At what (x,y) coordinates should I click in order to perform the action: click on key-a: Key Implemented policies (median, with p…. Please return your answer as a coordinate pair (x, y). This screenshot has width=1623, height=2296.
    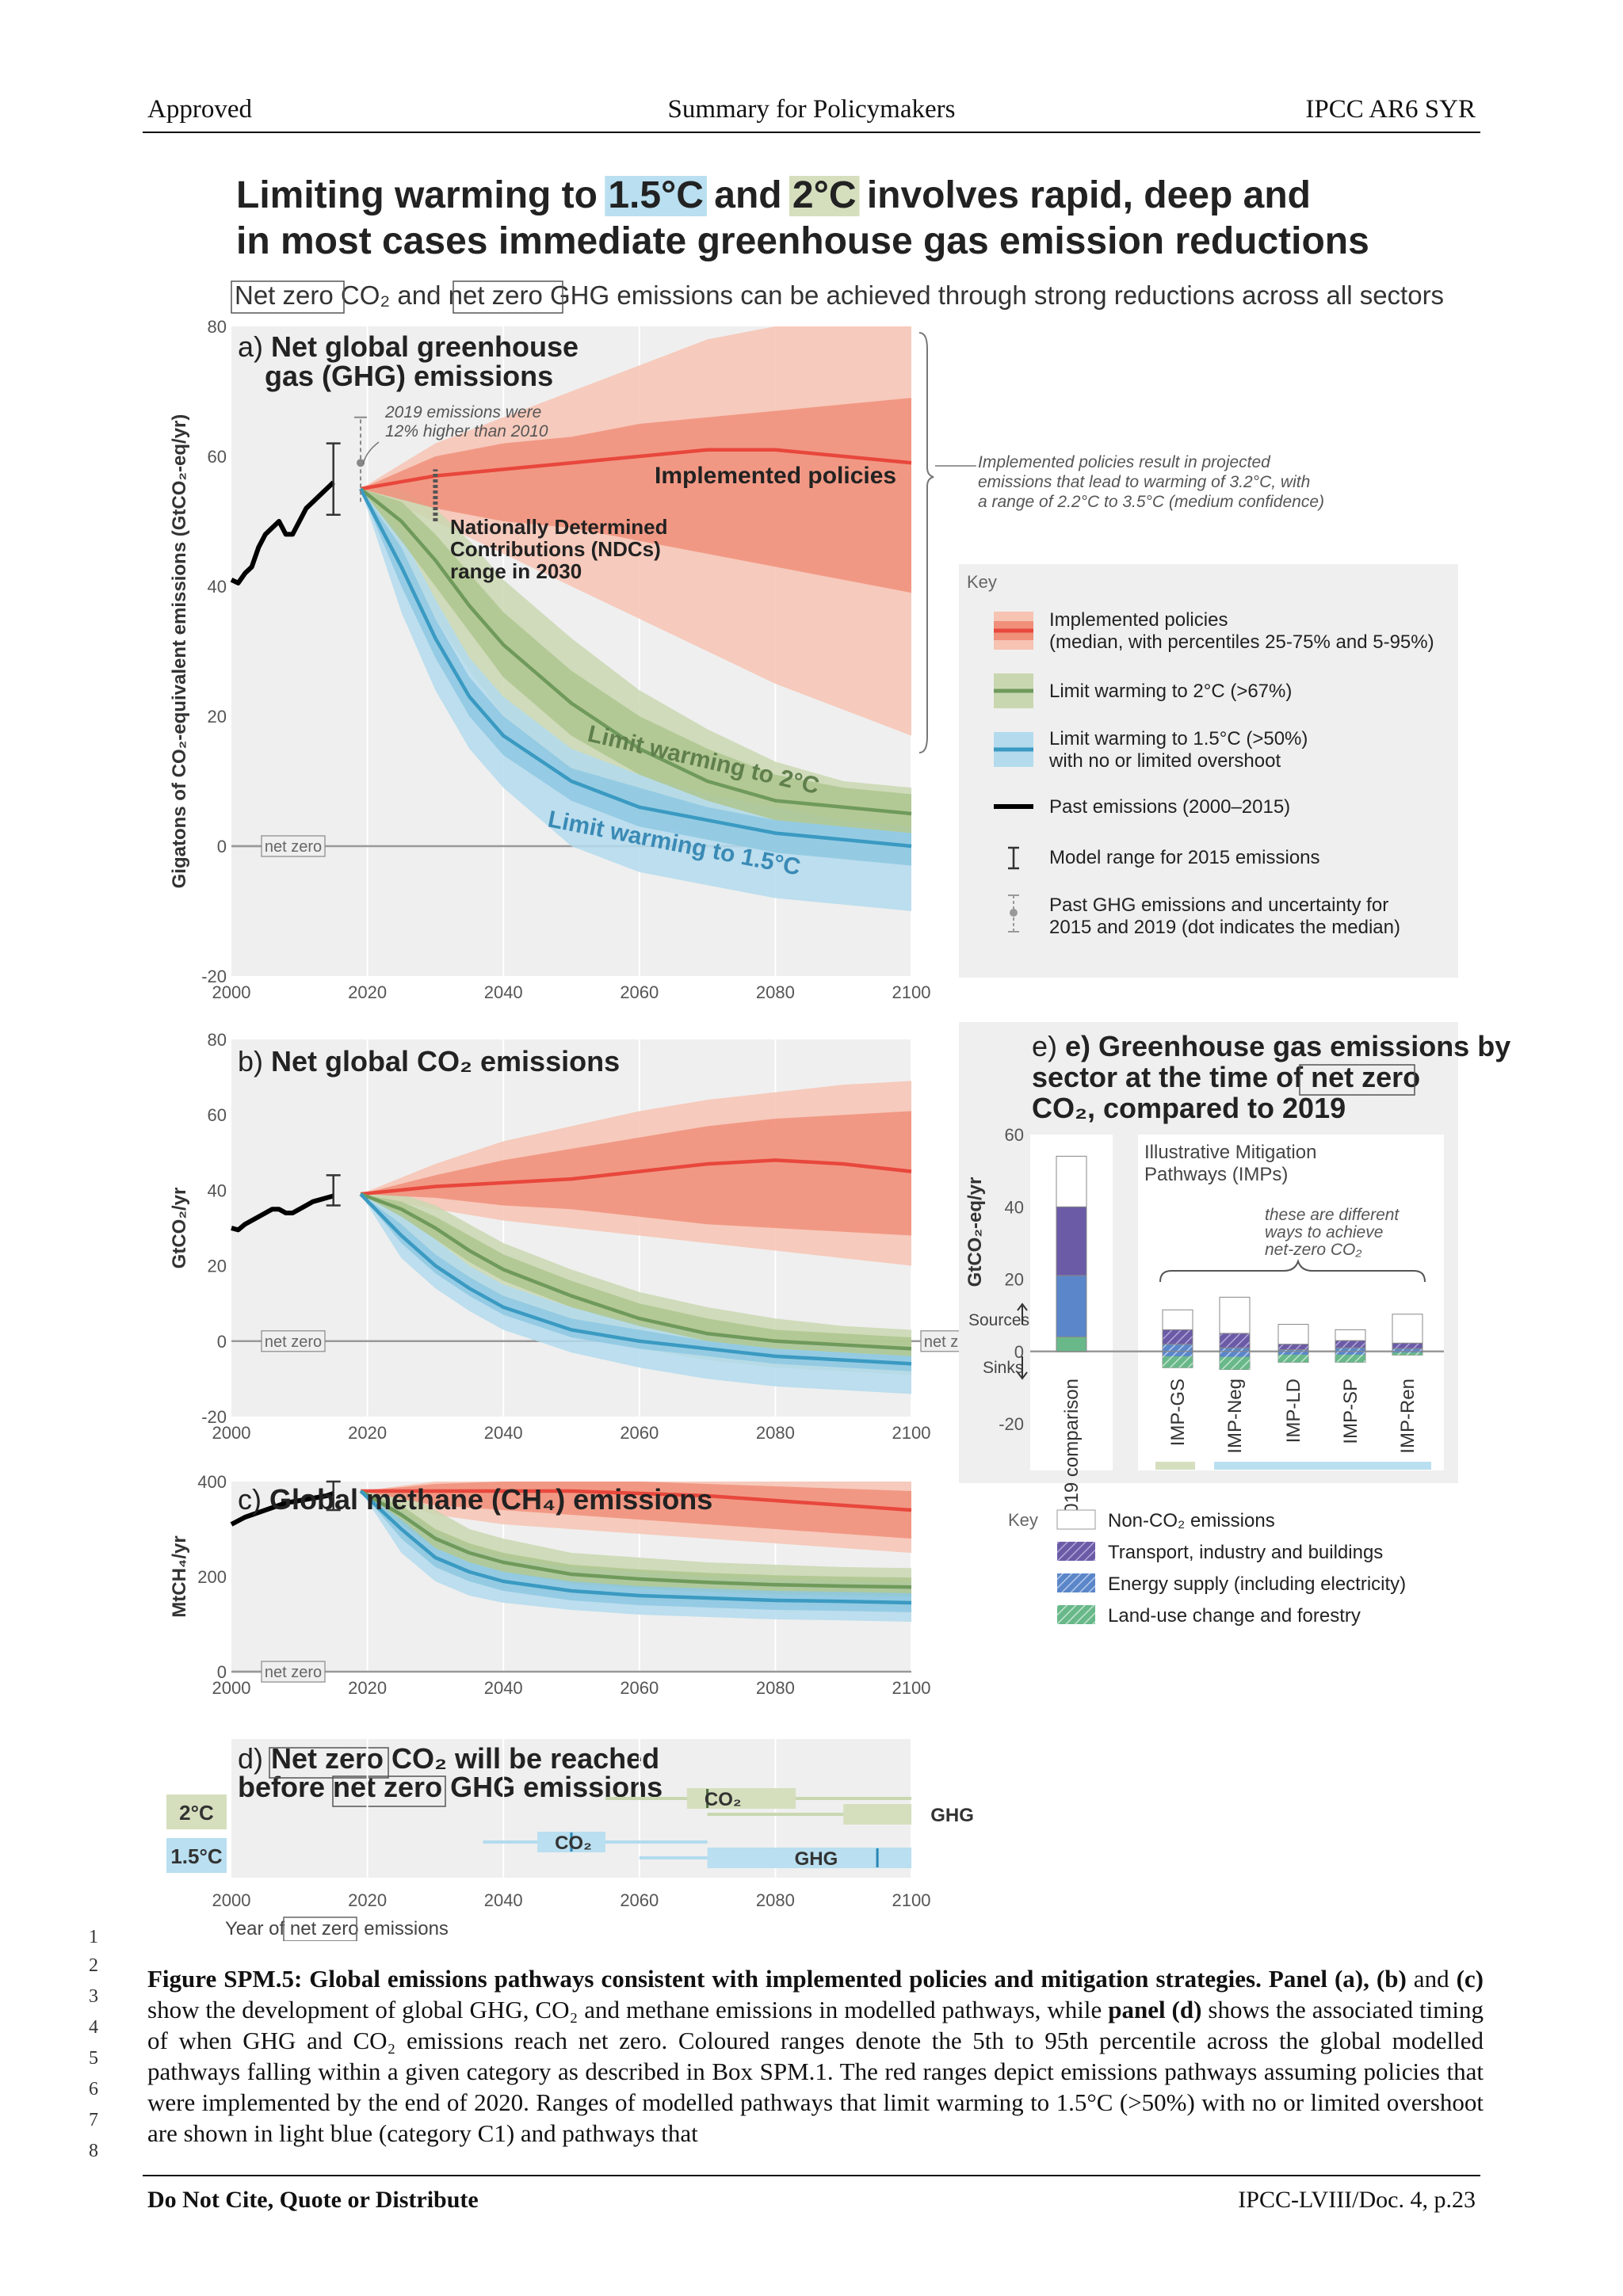
    Looking at the image, I should click on (1208, 771).